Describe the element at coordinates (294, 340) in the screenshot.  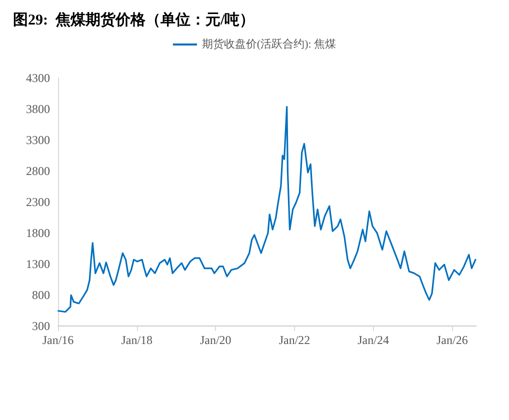
I see `x-tick-label: Jan/22` at that location.